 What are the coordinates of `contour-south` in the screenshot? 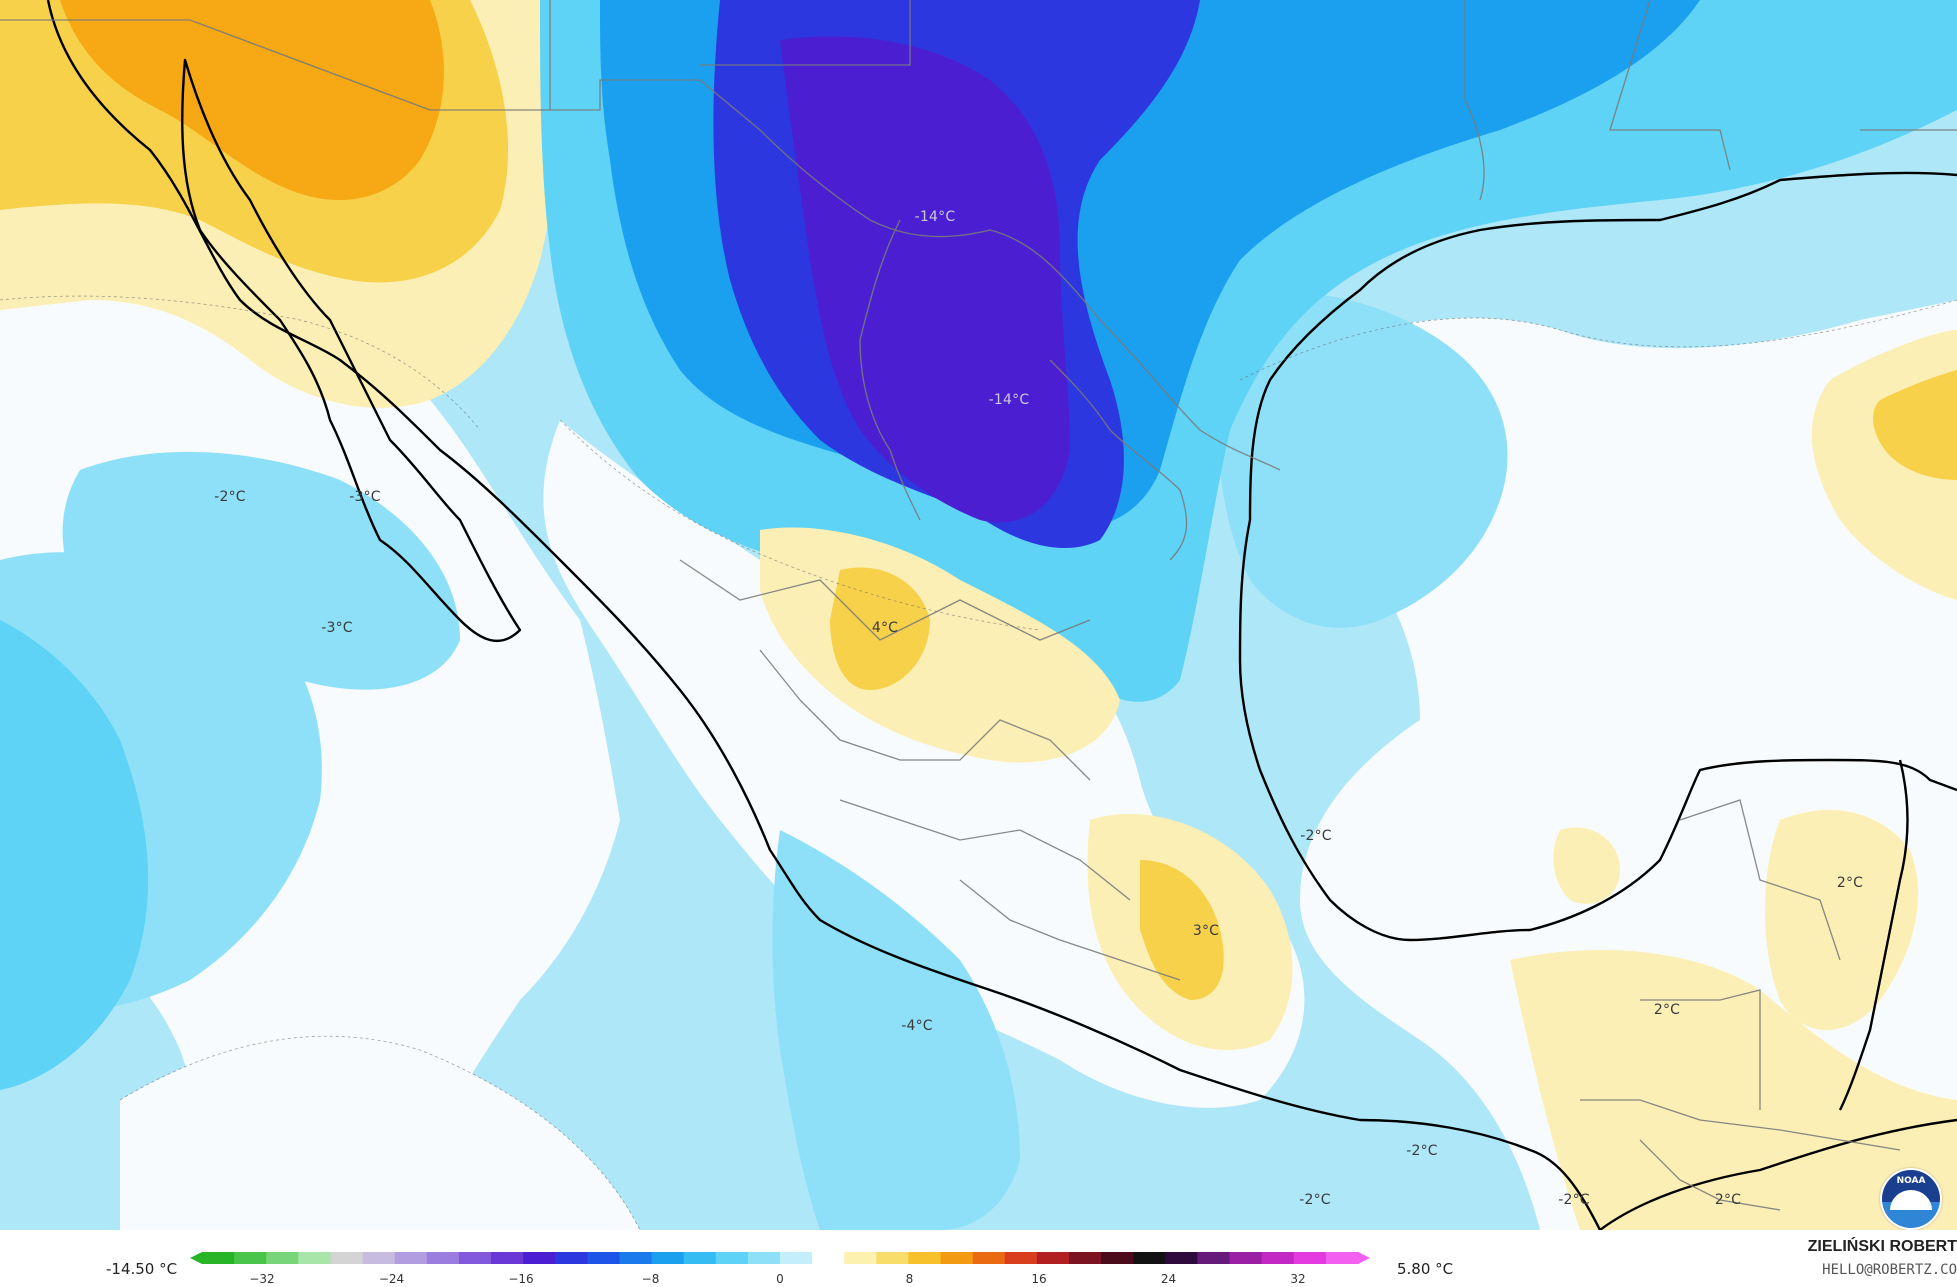 It's located at (380, 1132).